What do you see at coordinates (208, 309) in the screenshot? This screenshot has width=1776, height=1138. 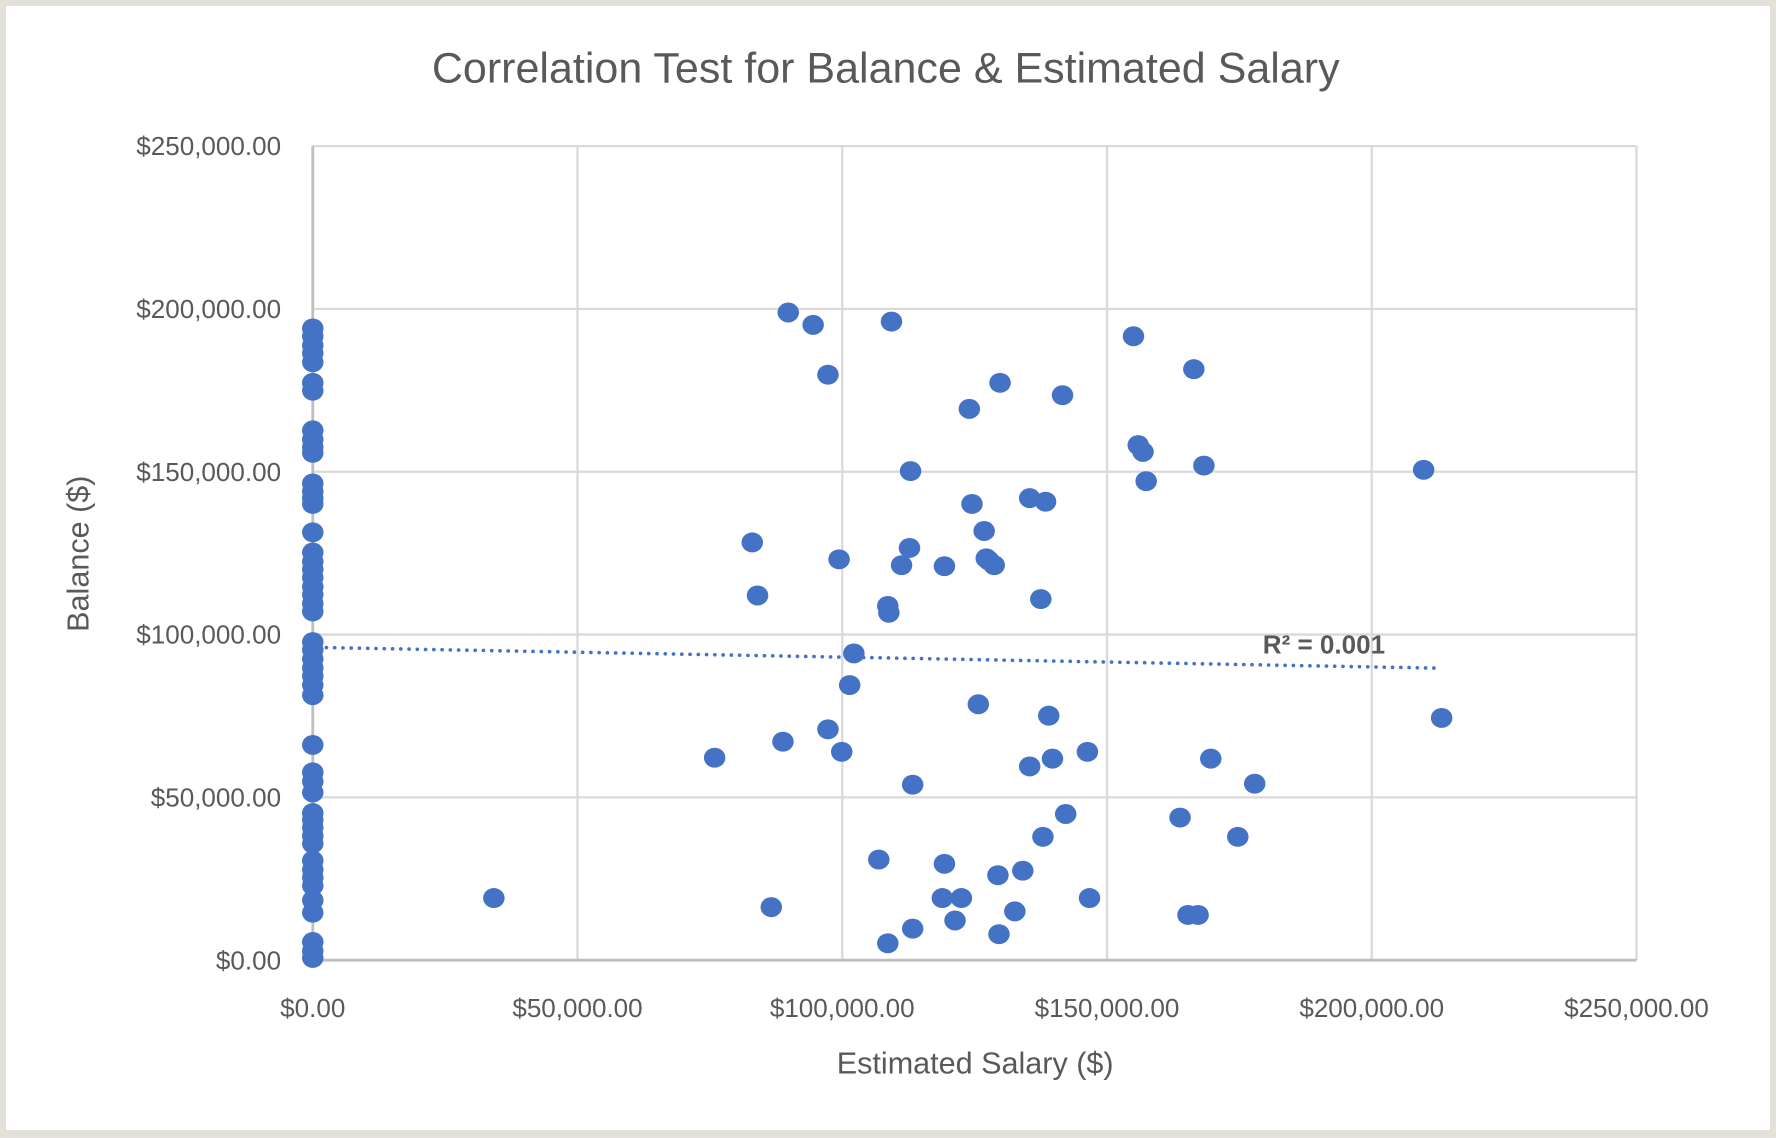 I see `y-tick-label: $200,000.00` at bounding box center [208, 309].